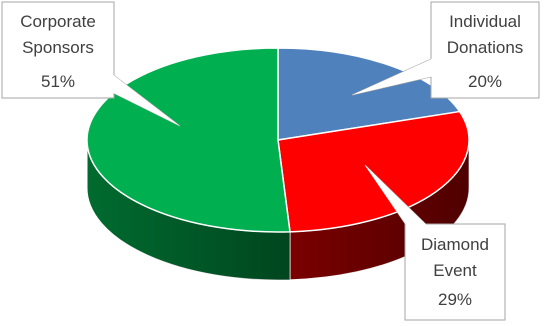  I want to click on slice-label: Sponsors, so click(58, 47).